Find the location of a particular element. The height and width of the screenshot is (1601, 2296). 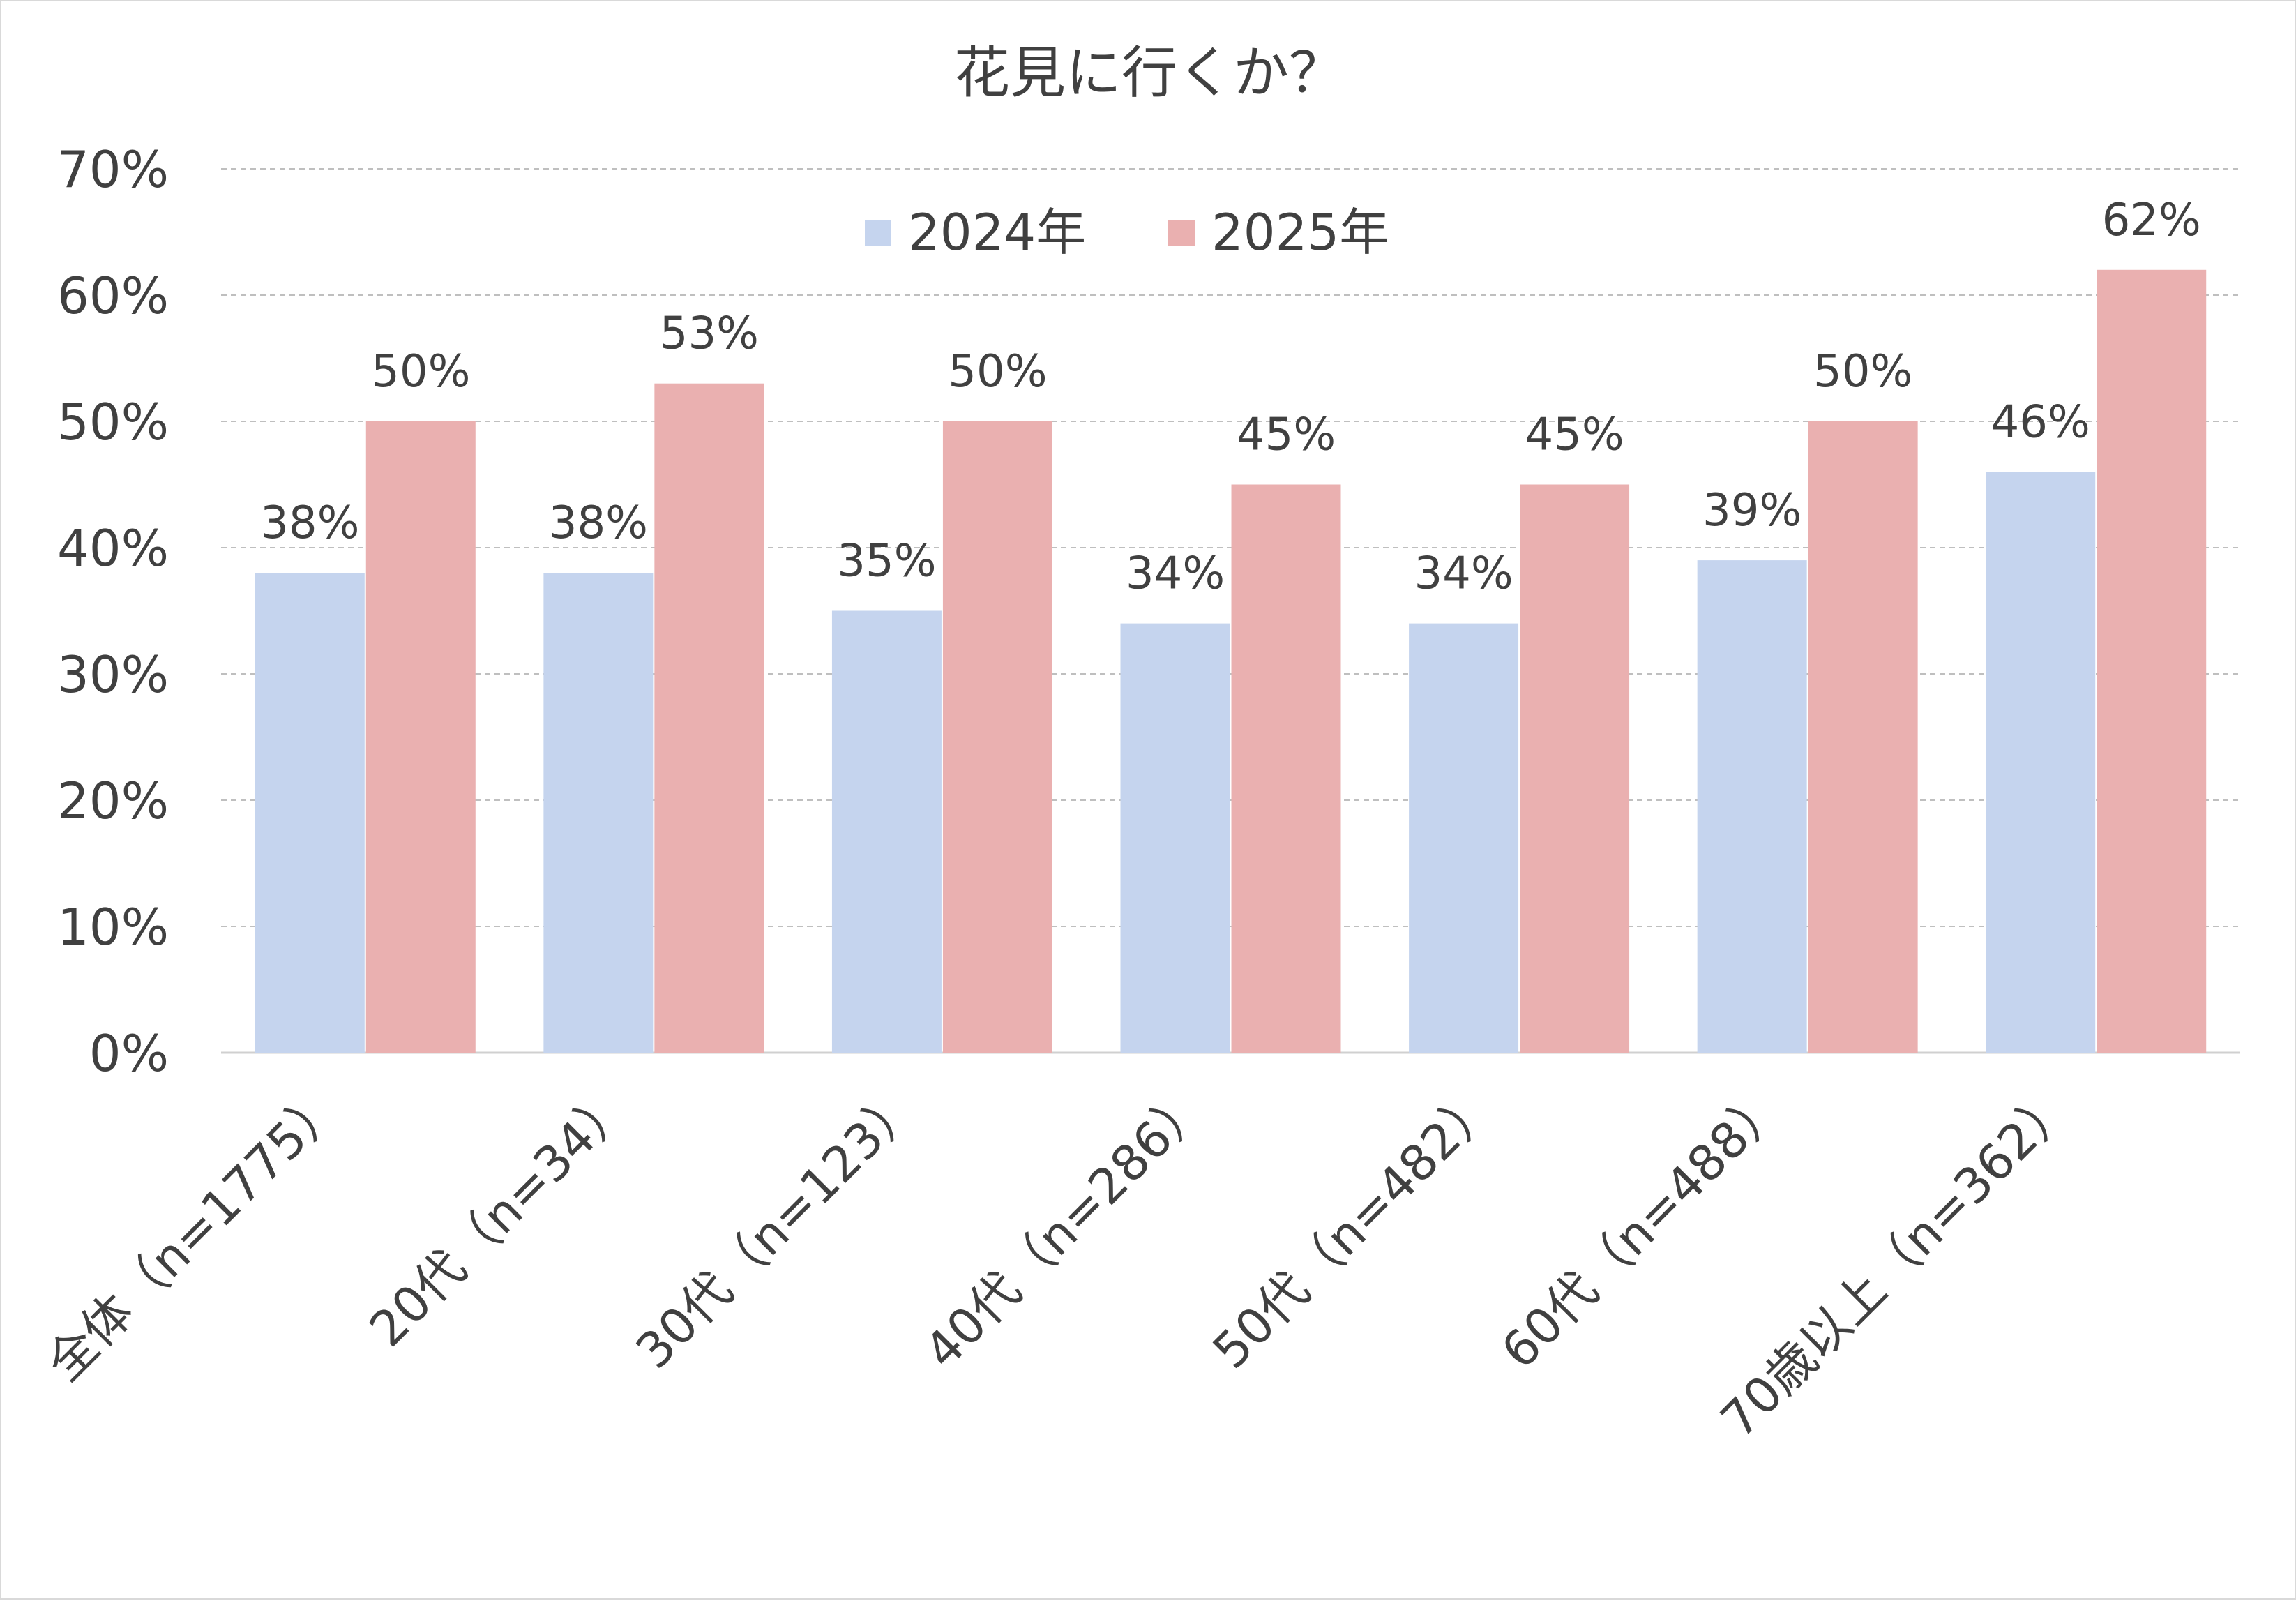

x-tick-label: 60代（n=488） is located at coordinates (1642, 1227).